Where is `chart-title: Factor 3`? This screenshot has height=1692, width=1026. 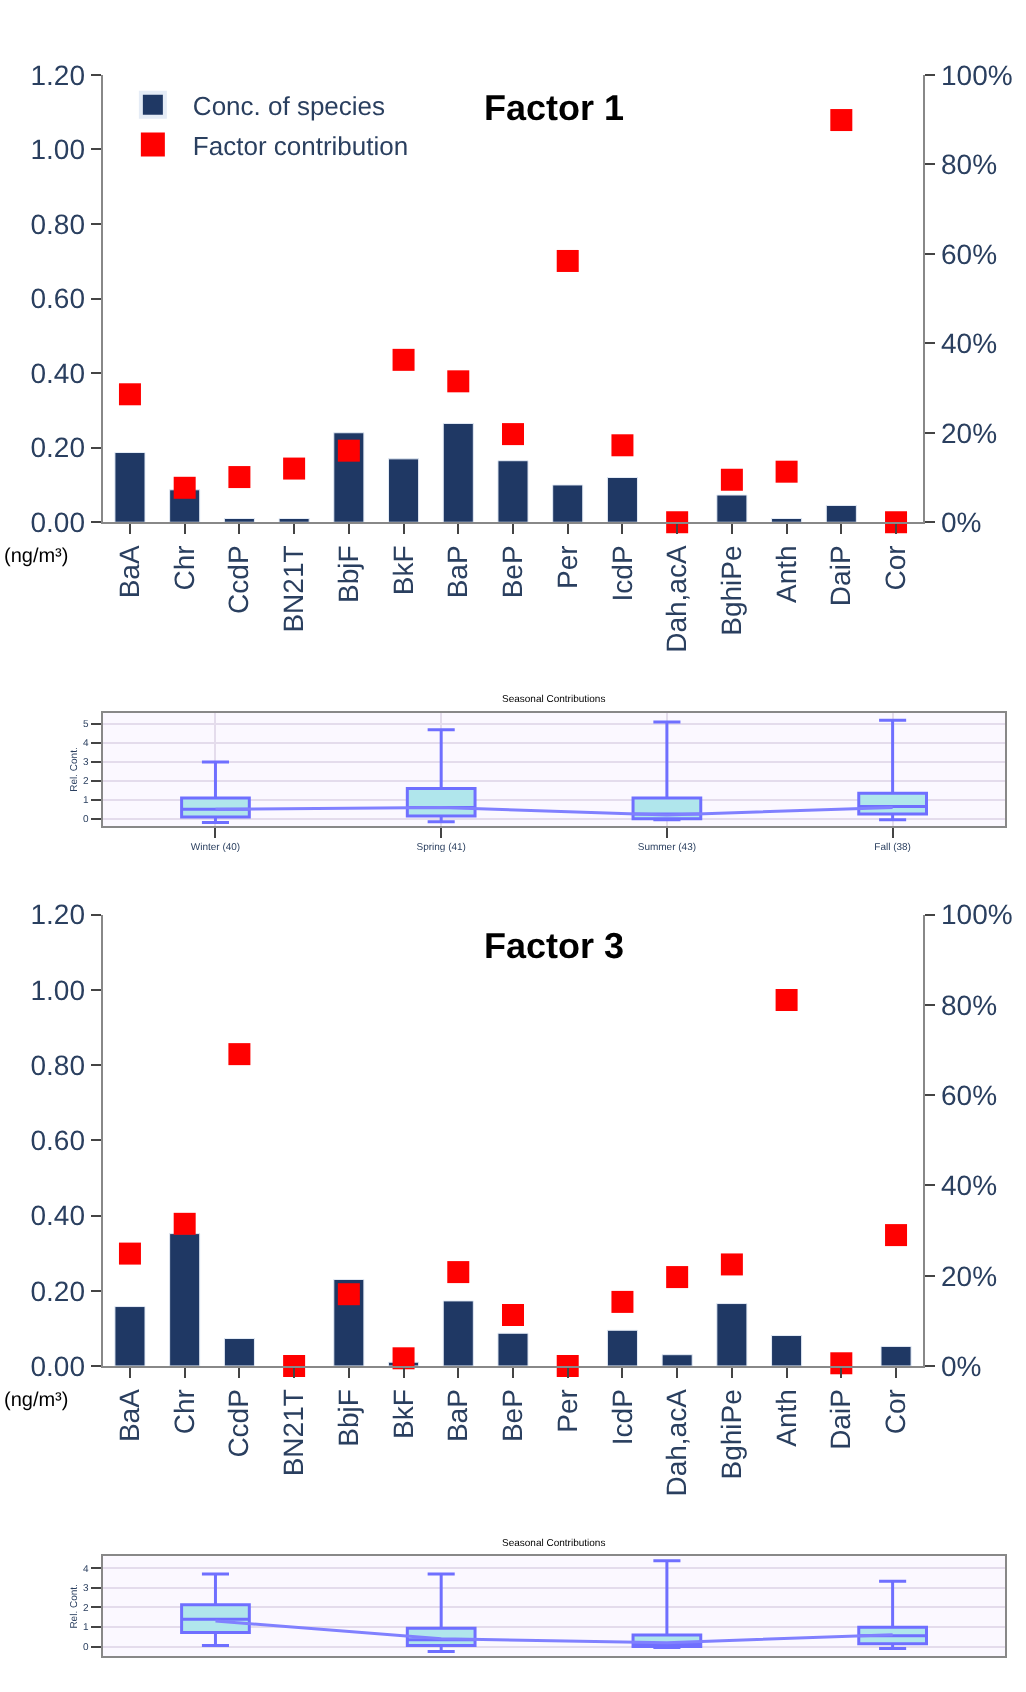
chart-title: Factor 3 is located at coordinates (554, 946).